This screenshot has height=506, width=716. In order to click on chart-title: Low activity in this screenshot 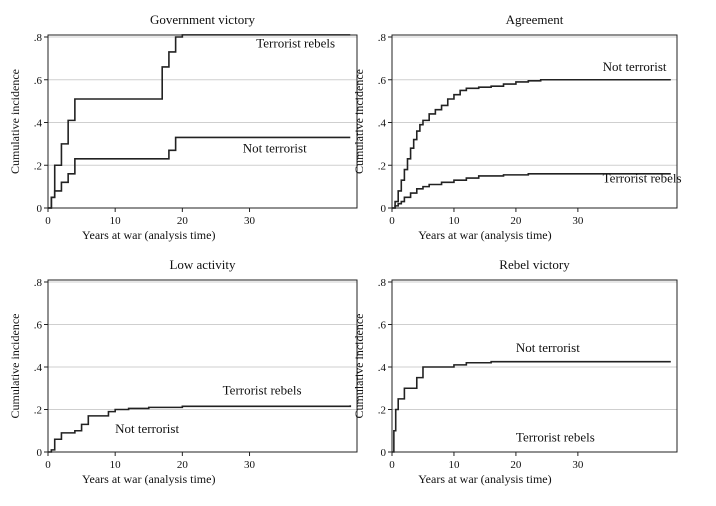, I will do `click(202, 264)`.